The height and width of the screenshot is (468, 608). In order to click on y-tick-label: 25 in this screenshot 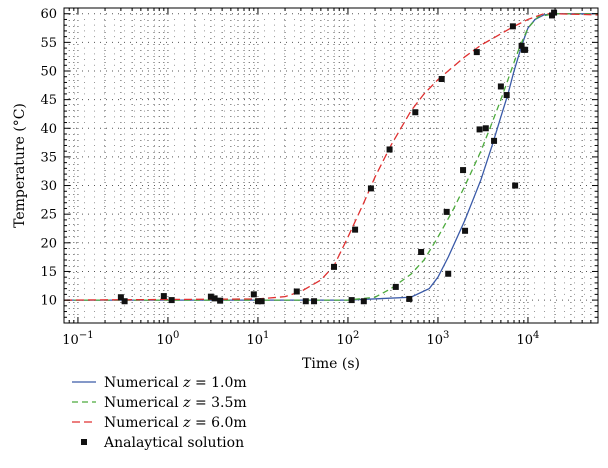, I will do `click(48, 215)`.